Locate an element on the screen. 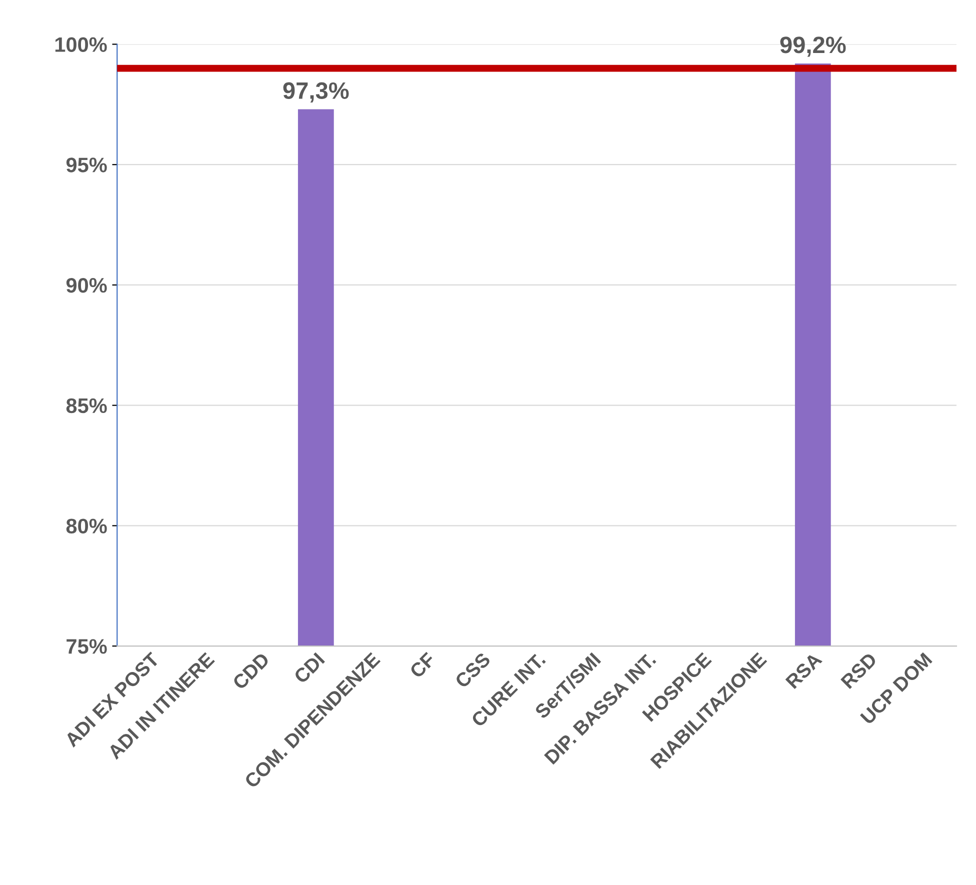 The image size is (976, 885). data-label: 97,3% is located at coordinates (316, 92).